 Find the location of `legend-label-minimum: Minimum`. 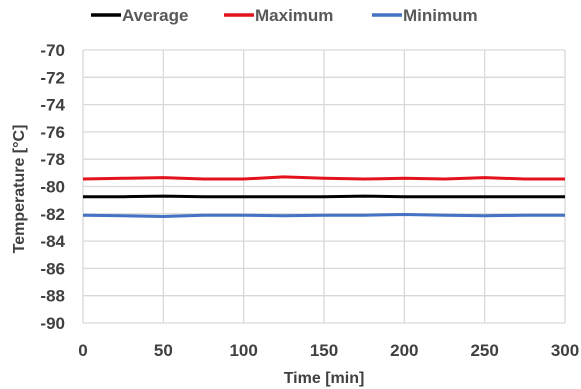

legend-label-minimum: Minimum is located at coordinates (440, 15).